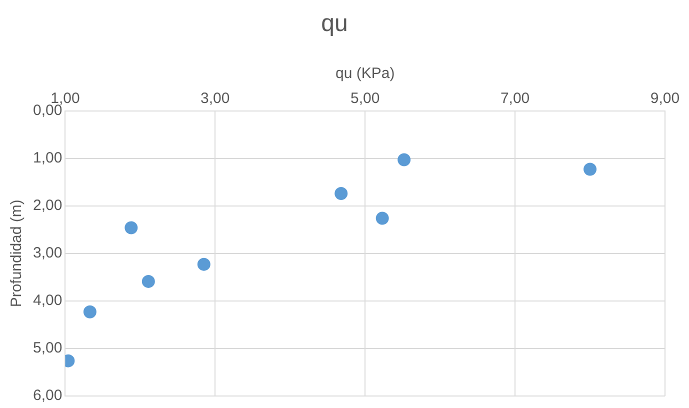 This screenshot has width=689, height=408. I want to click on y-tick-label: 1,00, so click(47, 157).